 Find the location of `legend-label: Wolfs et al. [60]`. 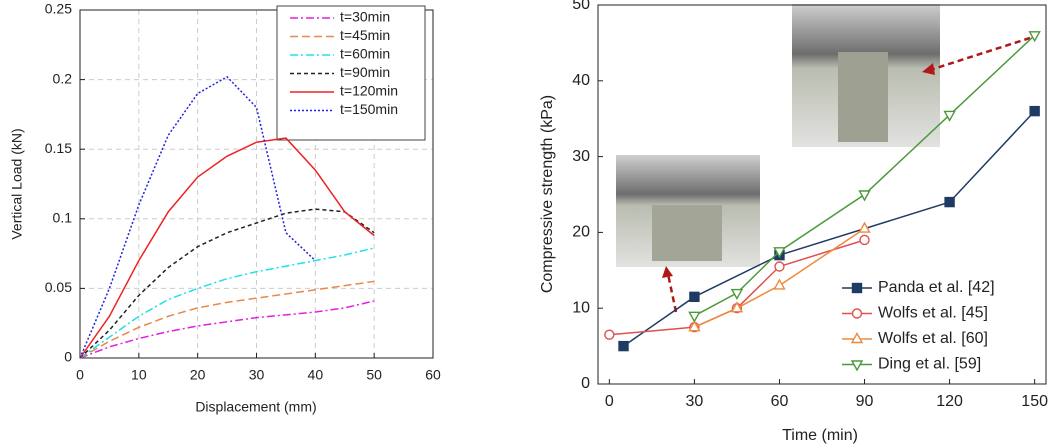

legend-label: Wolfs et al. [60] is located at coordinates (933, 338).